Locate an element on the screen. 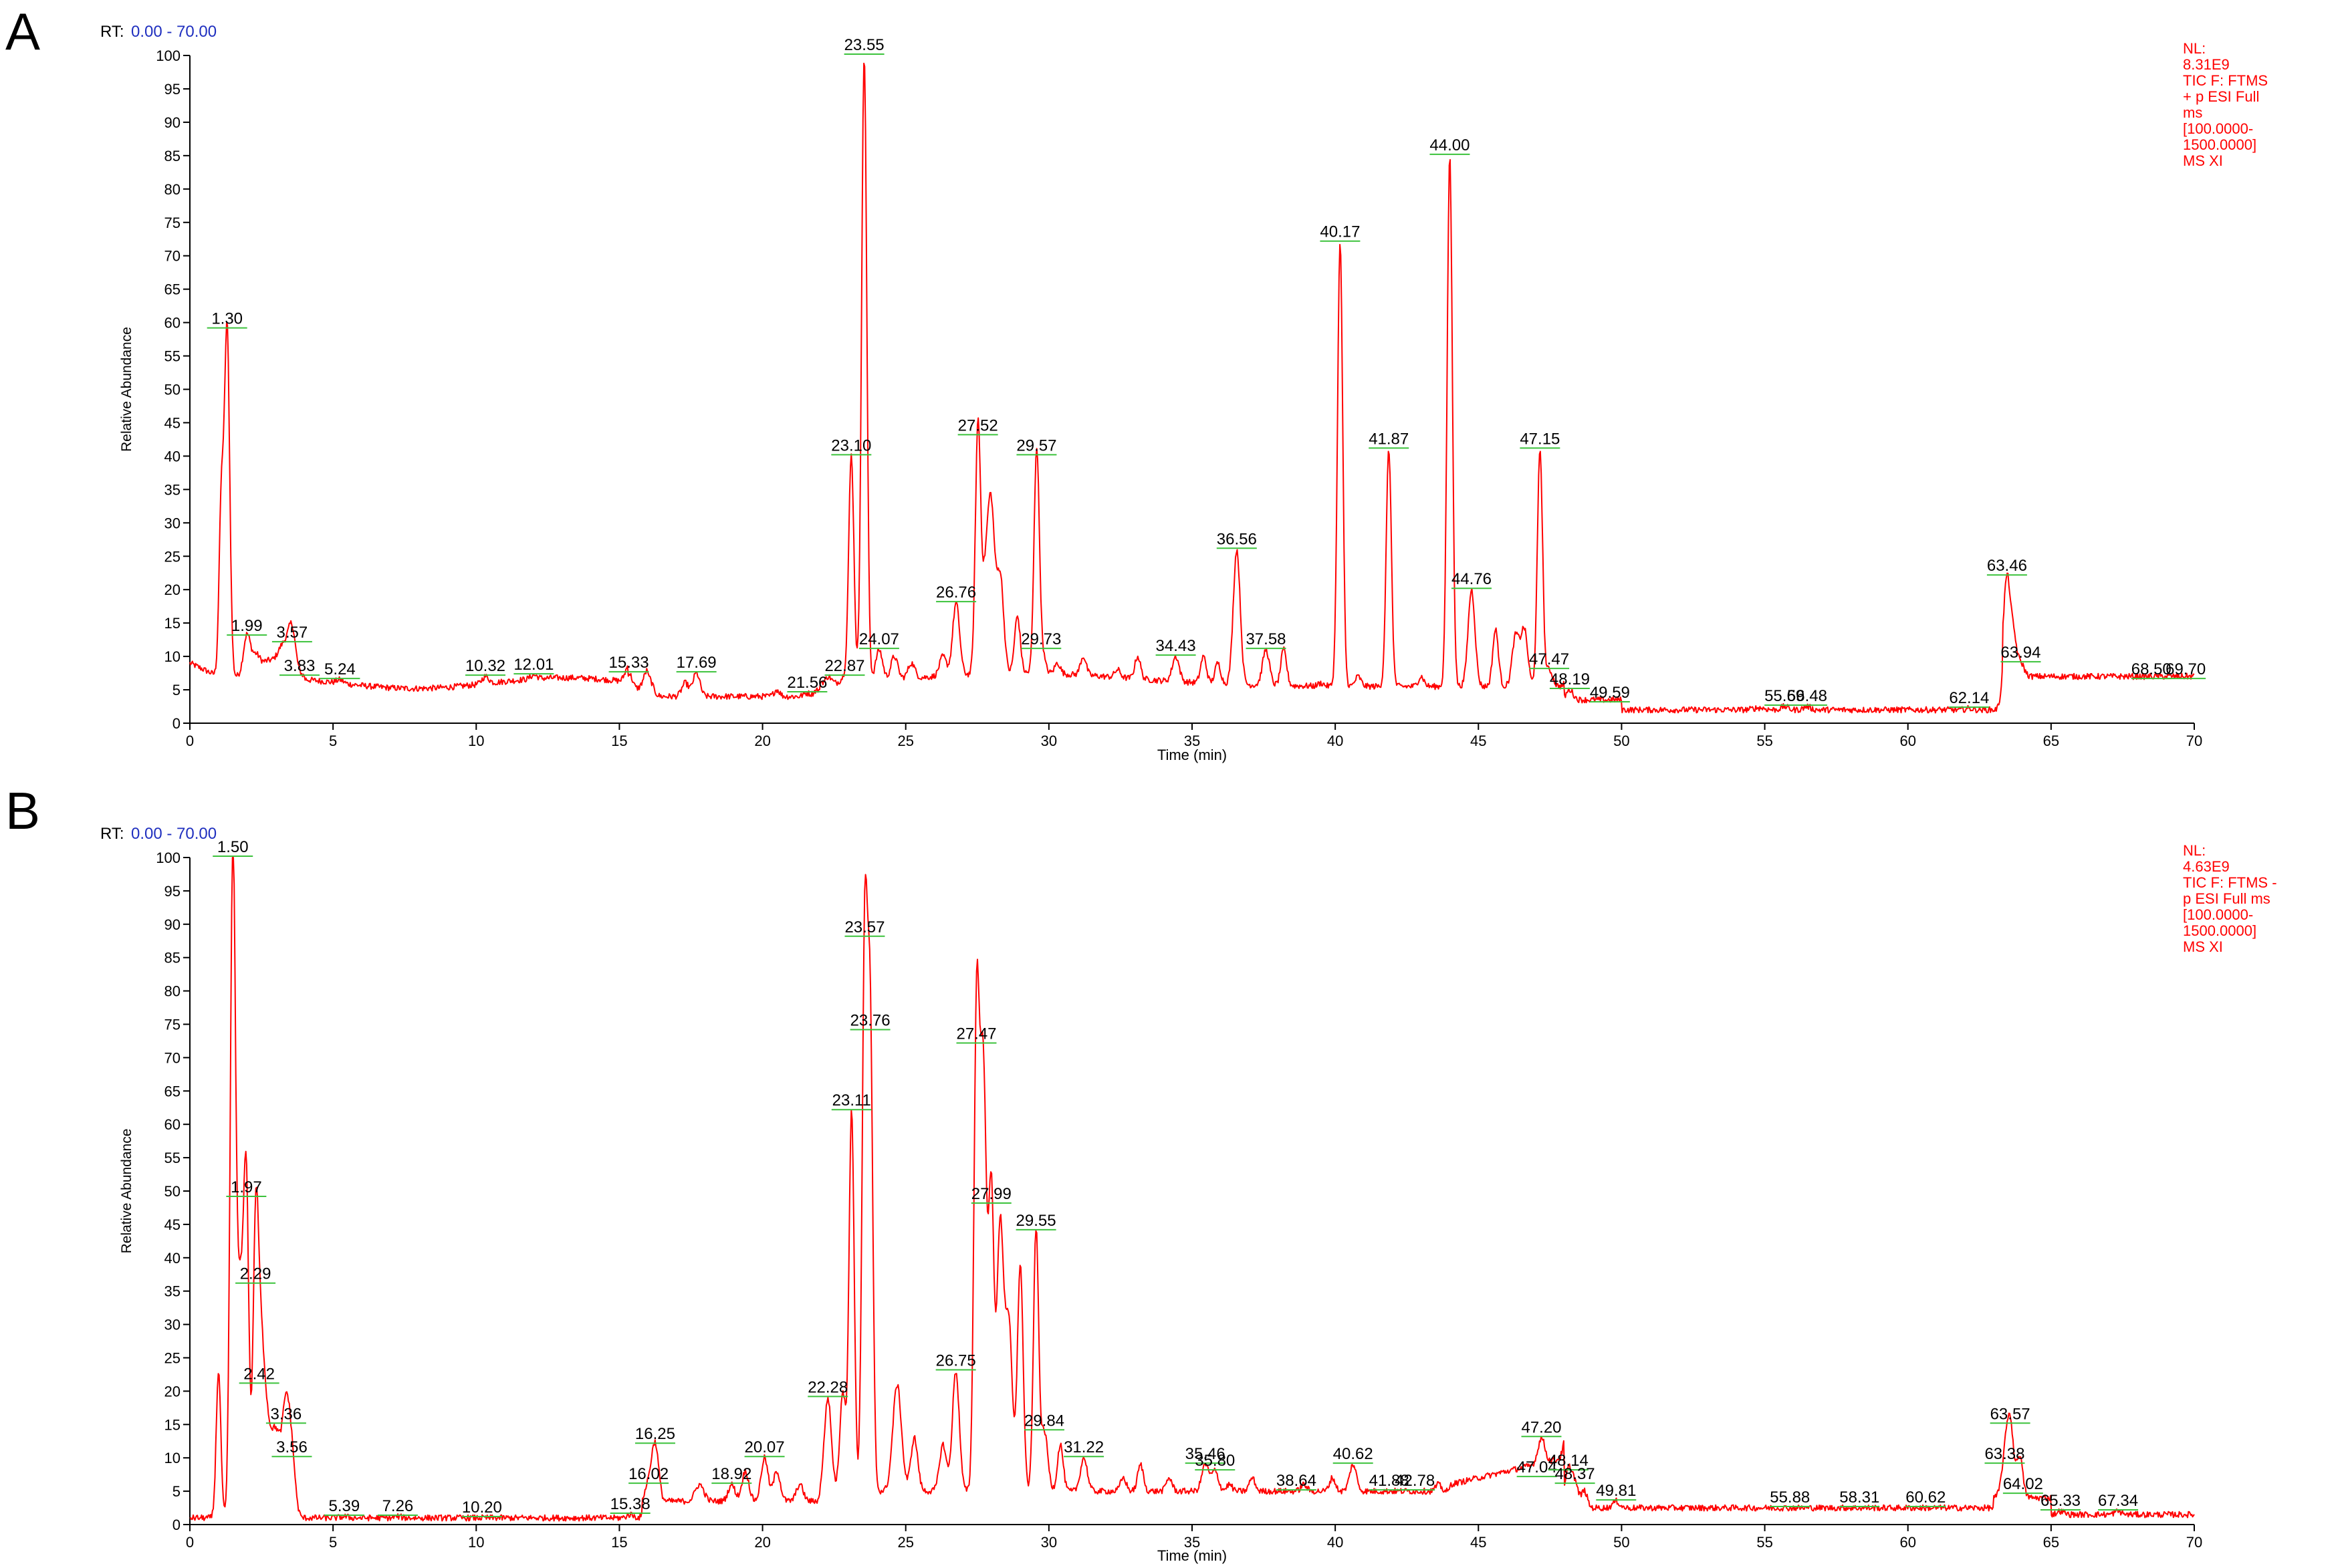 This screenshot has width=2340, height=1568. scan-info-line: 8.31E9 is located at coordinates (2206, 64).